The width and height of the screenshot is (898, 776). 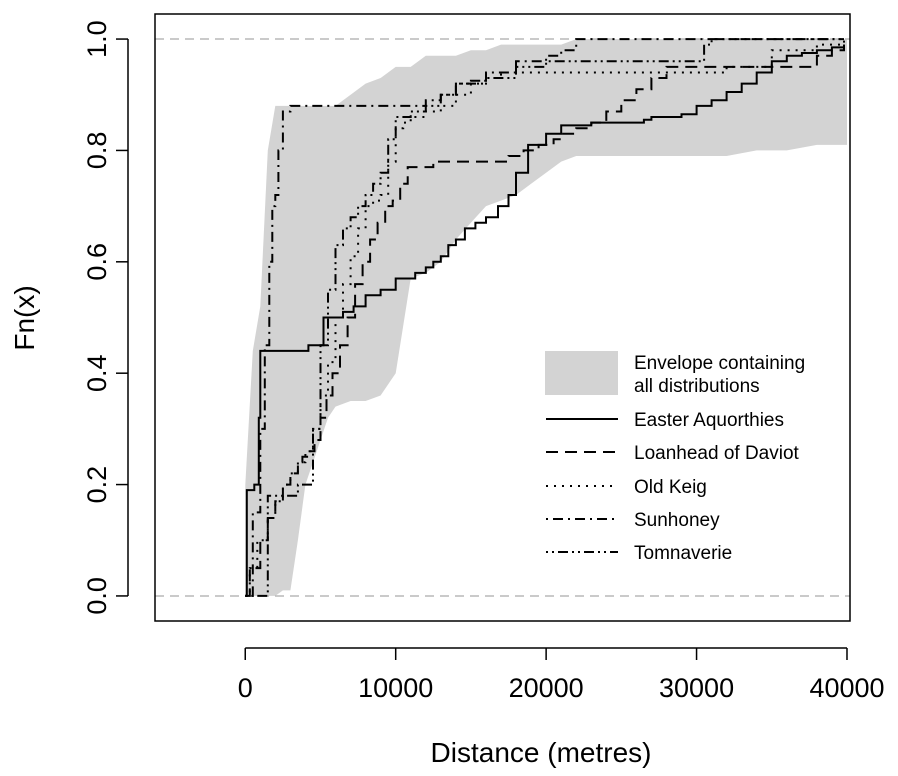 I want to click on legend-label-envelope-line2: all distributions, so click(x=697, y=386).